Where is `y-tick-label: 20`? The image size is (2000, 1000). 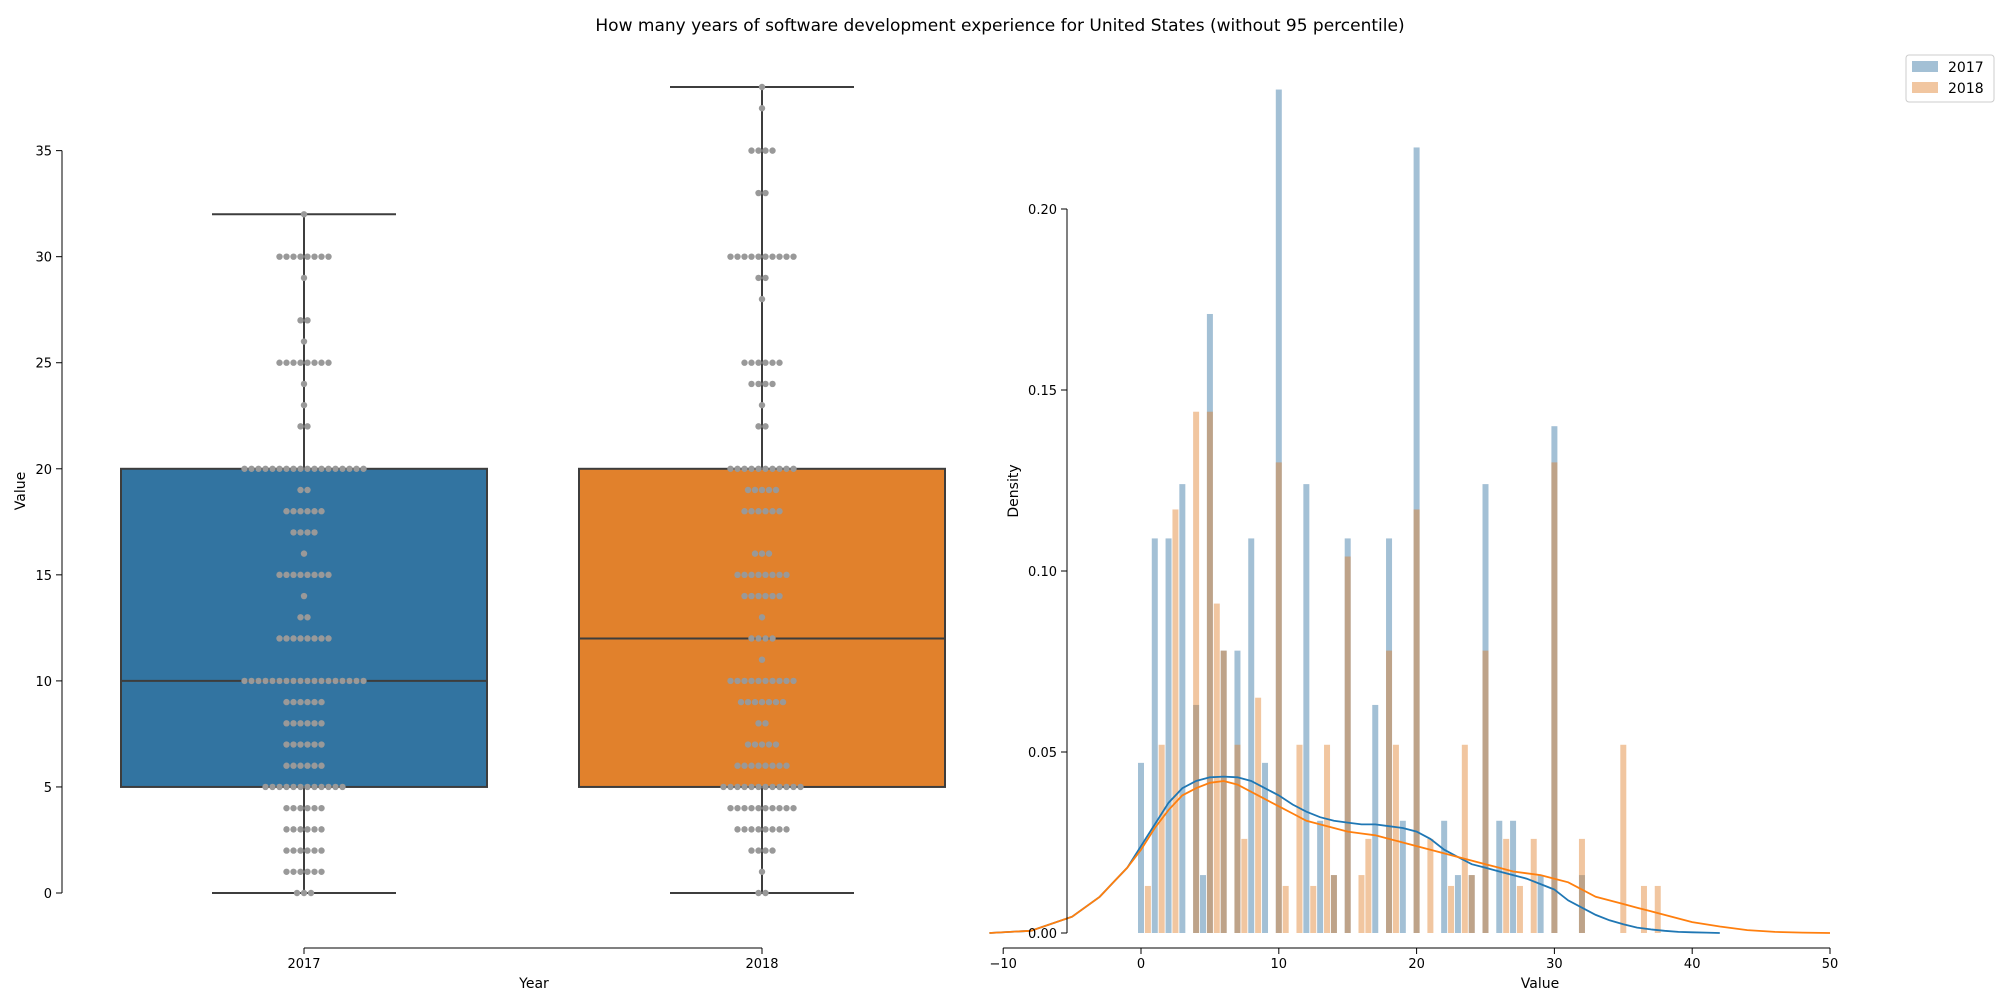
y-tick-label: 20 is located at coordinates (43, 470).